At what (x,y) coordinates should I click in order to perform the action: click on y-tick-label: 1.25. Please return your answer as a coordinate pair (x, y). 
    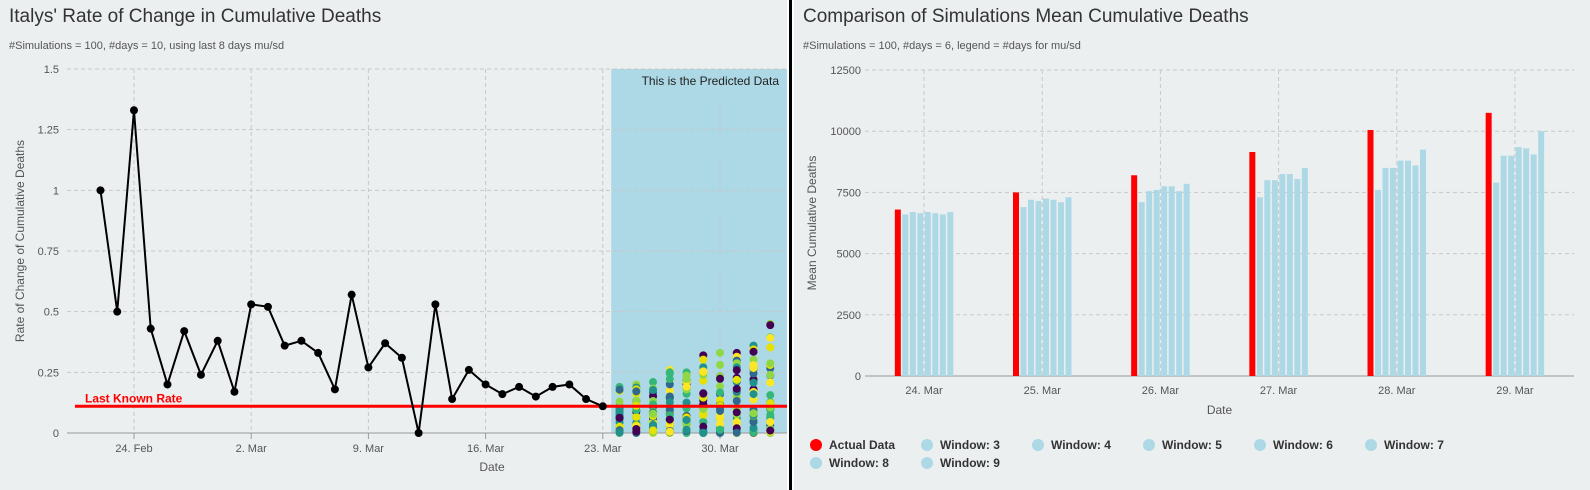
    Looking at the image, I should click on (48, 131).